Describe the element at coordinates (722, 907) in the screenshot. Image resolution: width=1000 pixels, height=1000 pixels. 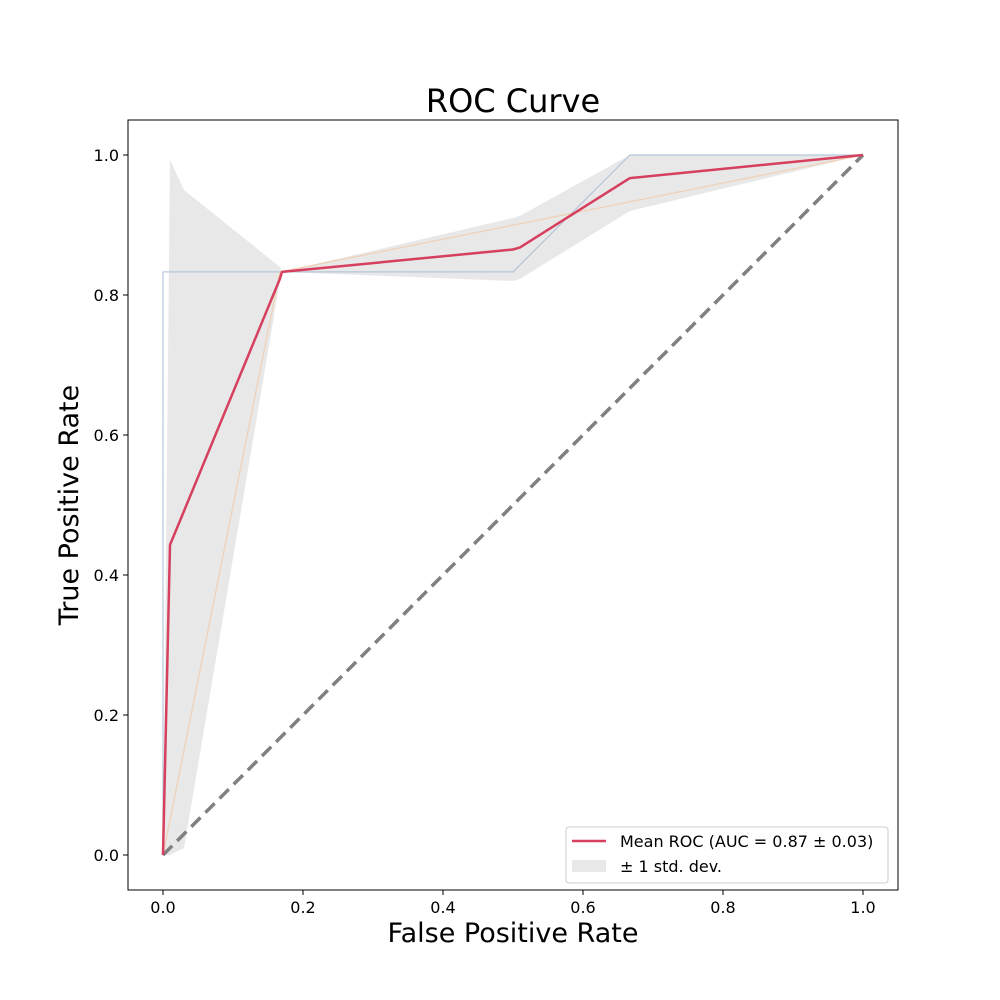
I see `x-tick-label: 0.8` at that location.